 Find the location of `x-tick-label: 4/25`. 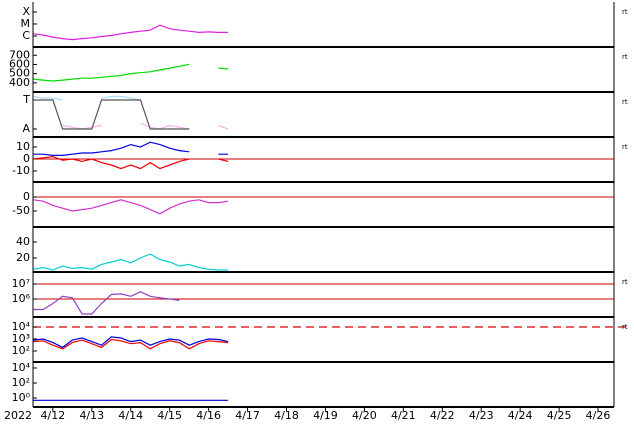

x-tick-label: 4/25 is located at coordinates (559, 415).